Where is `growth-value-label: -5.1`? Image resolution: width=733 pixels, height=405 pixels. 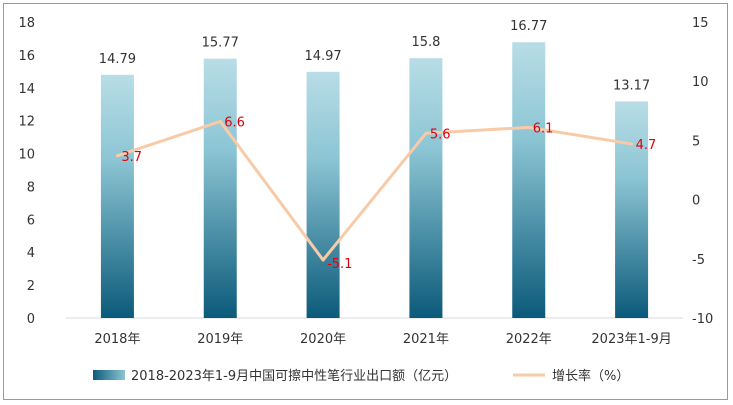 growth-value-label: -5.1 is located at coordinates (339, 264).